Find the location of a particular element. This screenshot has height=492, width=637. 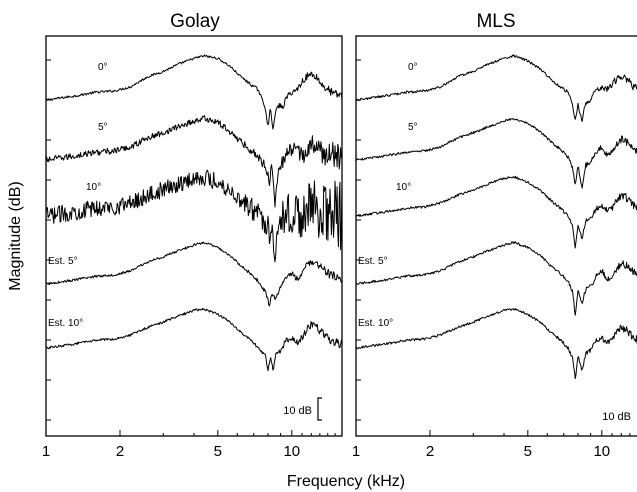

golay-x-tick-label: 2 is located at coordinates (120, 451).